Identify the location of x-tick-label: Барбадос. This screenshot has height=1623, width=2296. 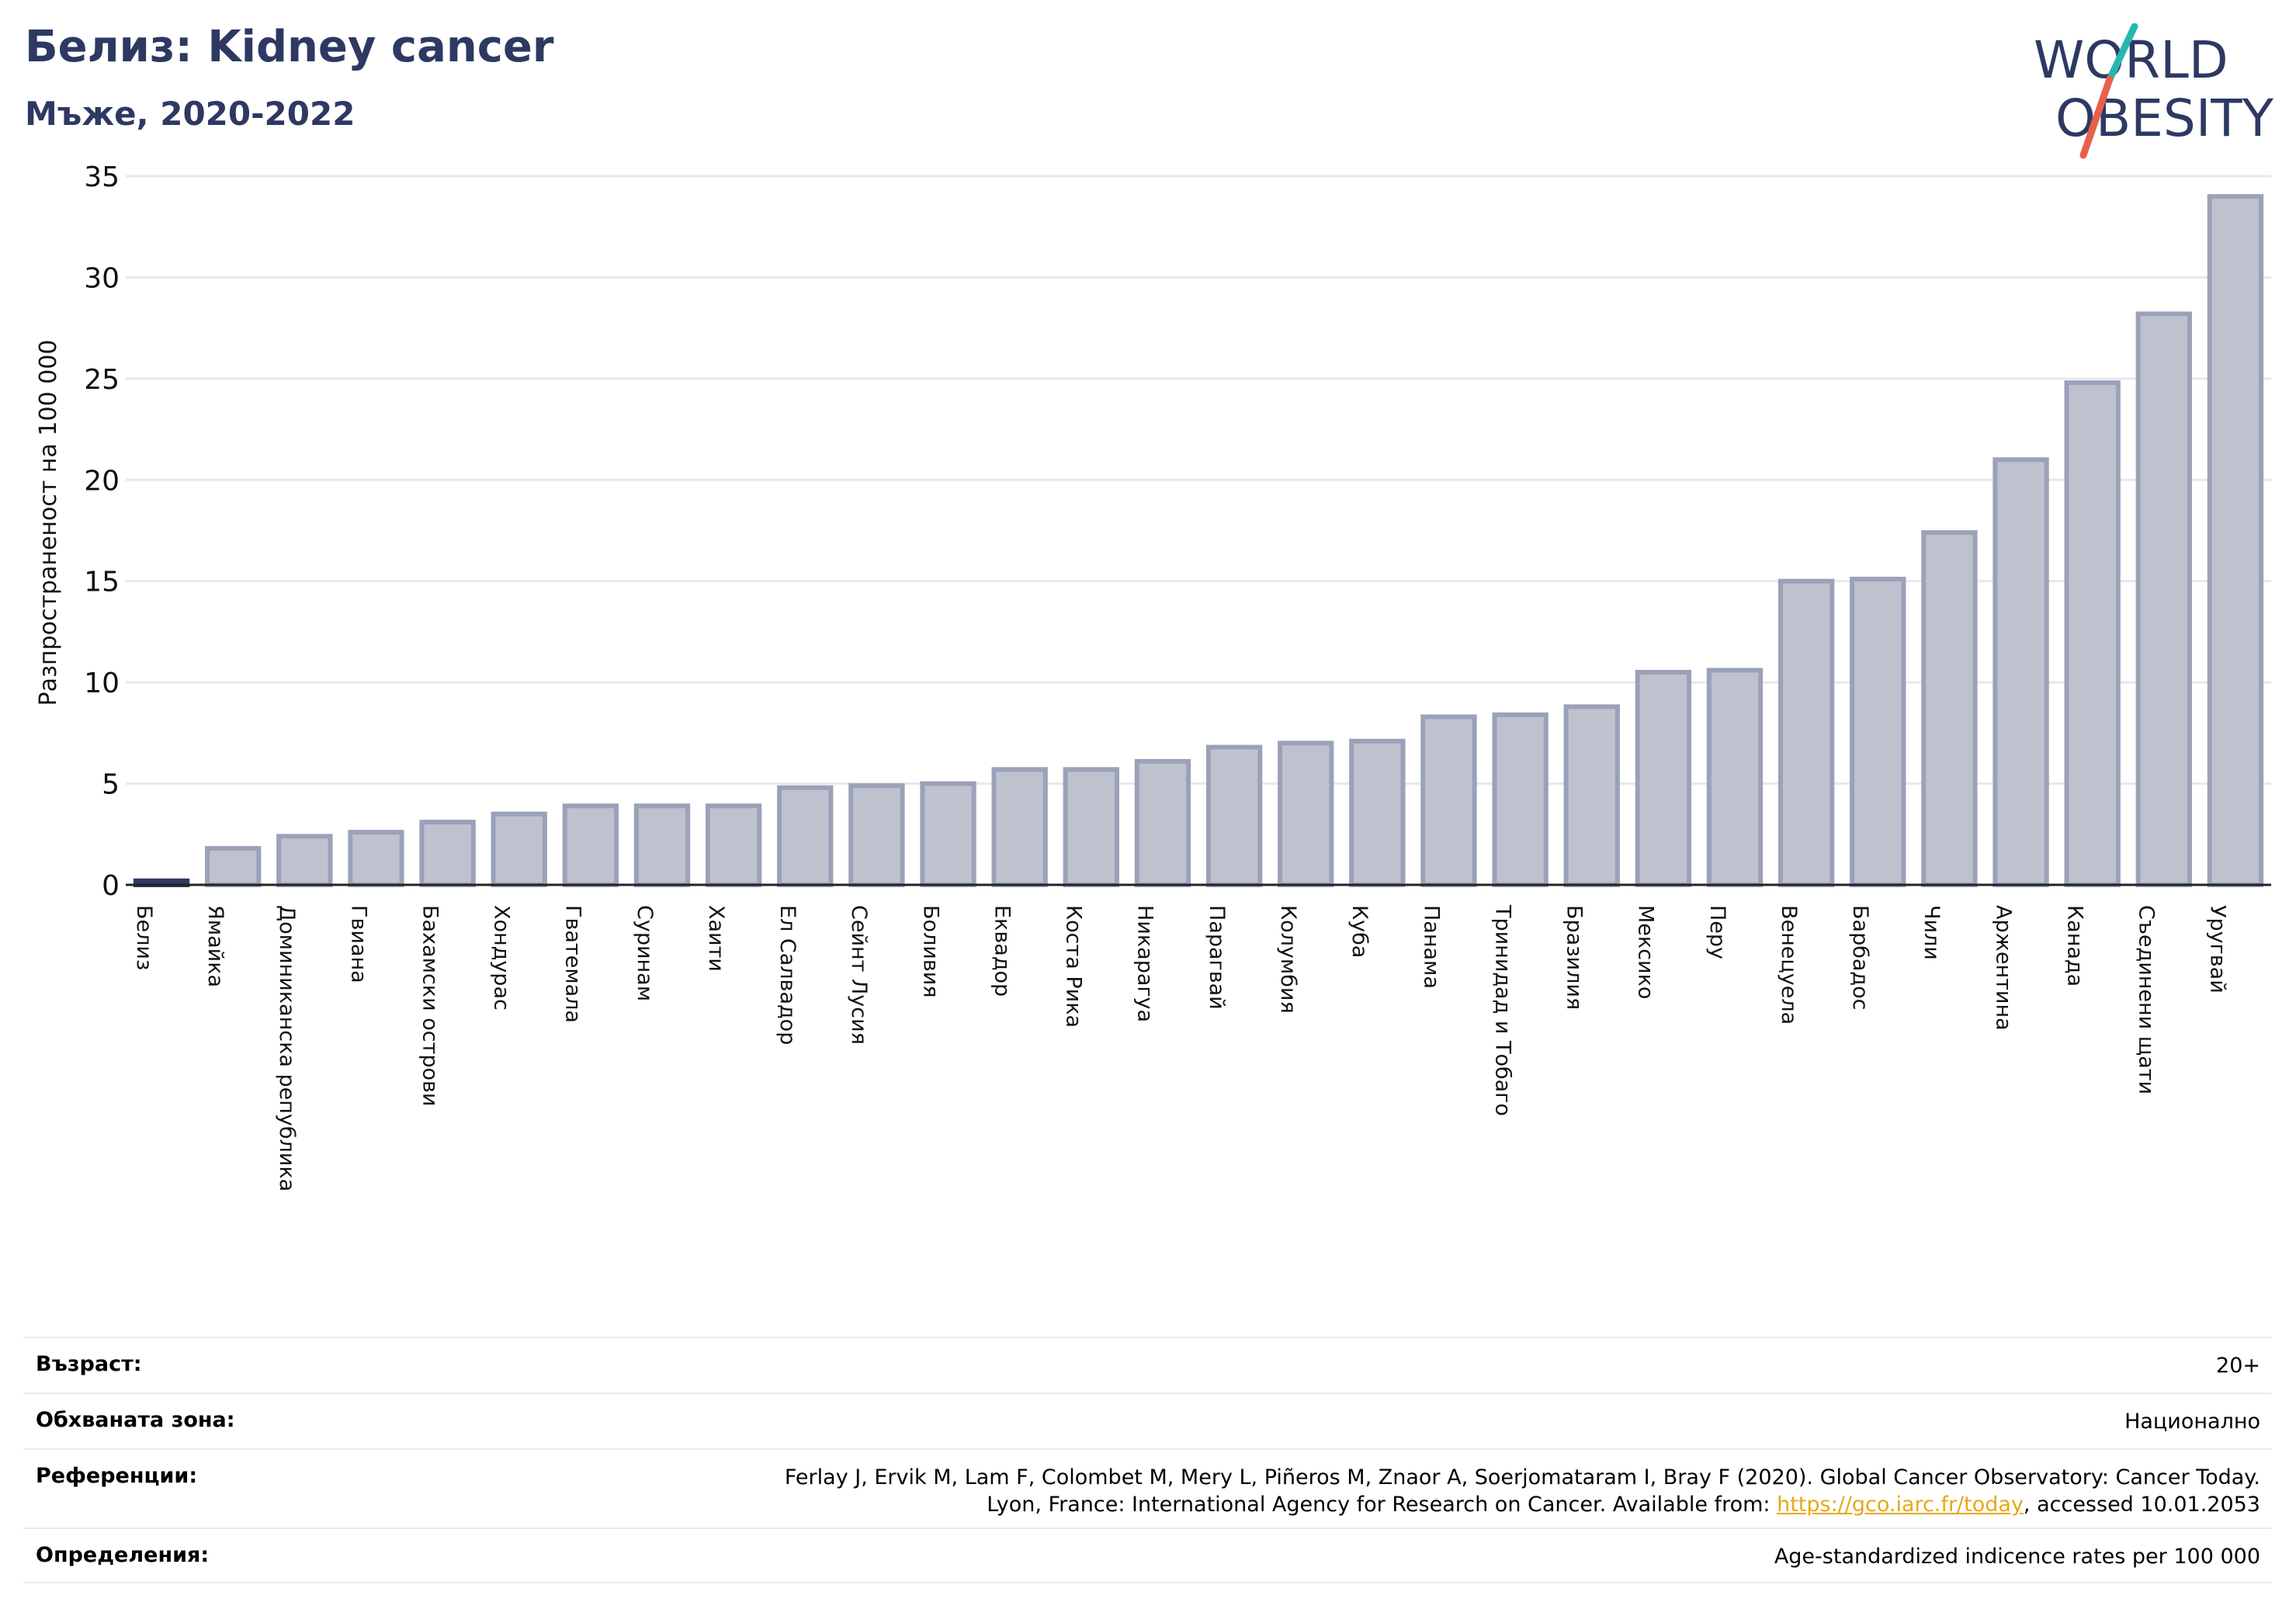
(1860, 957).